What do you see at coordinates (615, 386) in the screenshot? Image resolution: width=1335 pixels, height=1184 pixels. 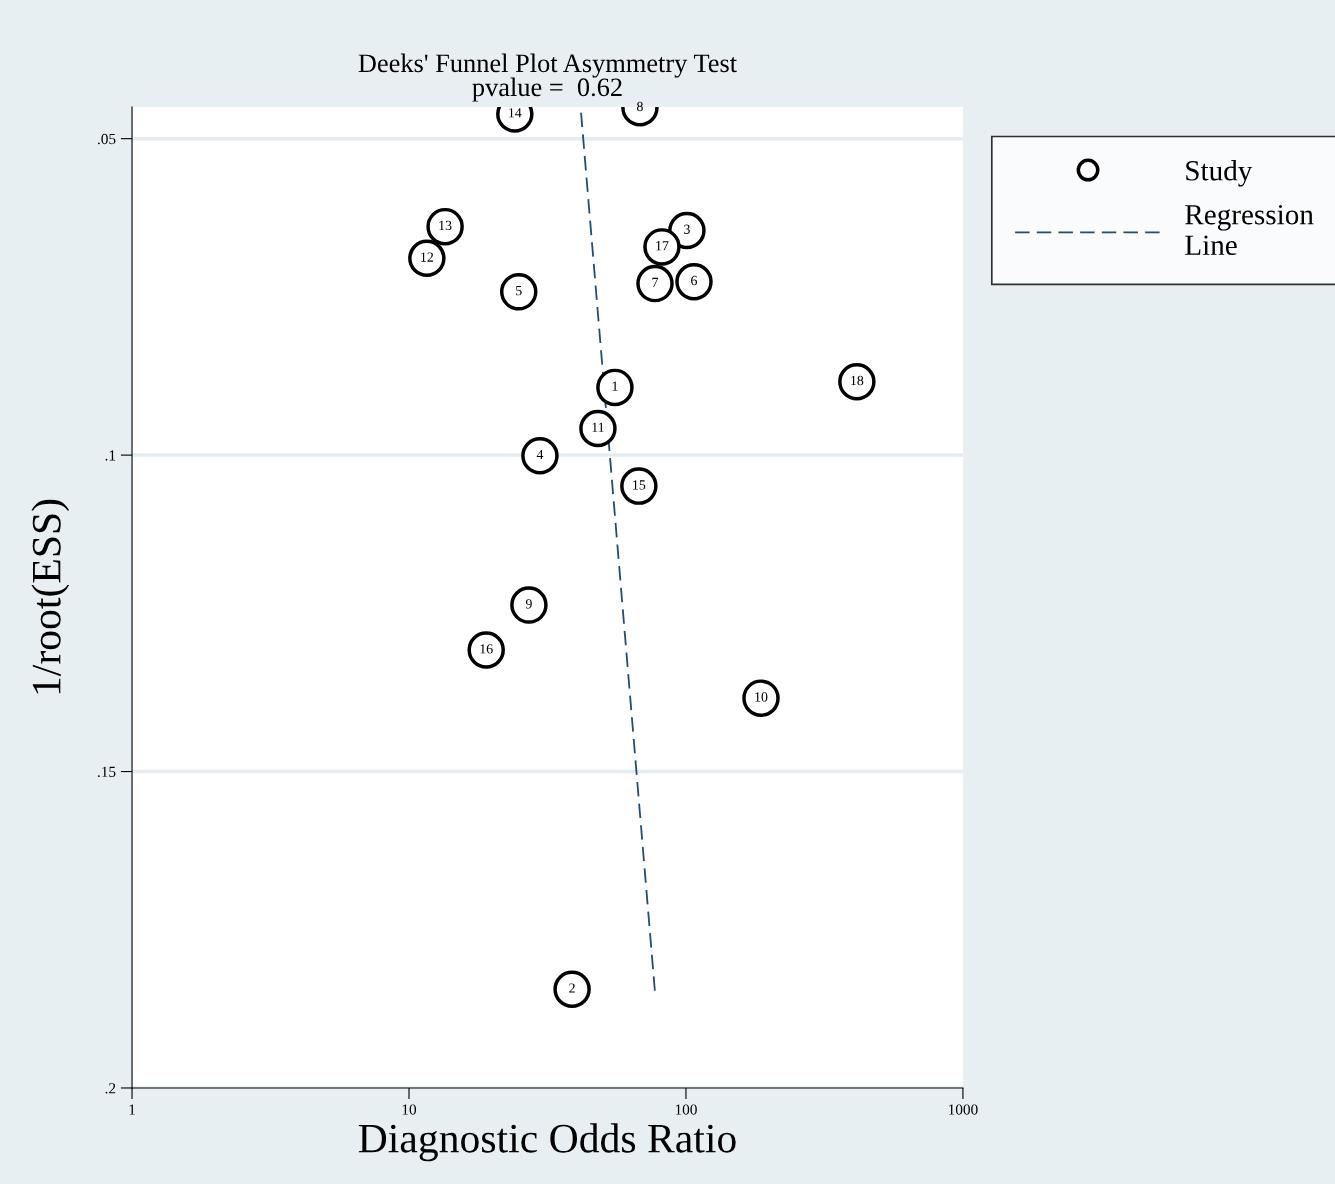 I see `annotation: 1` at bounding box center [615, 386].